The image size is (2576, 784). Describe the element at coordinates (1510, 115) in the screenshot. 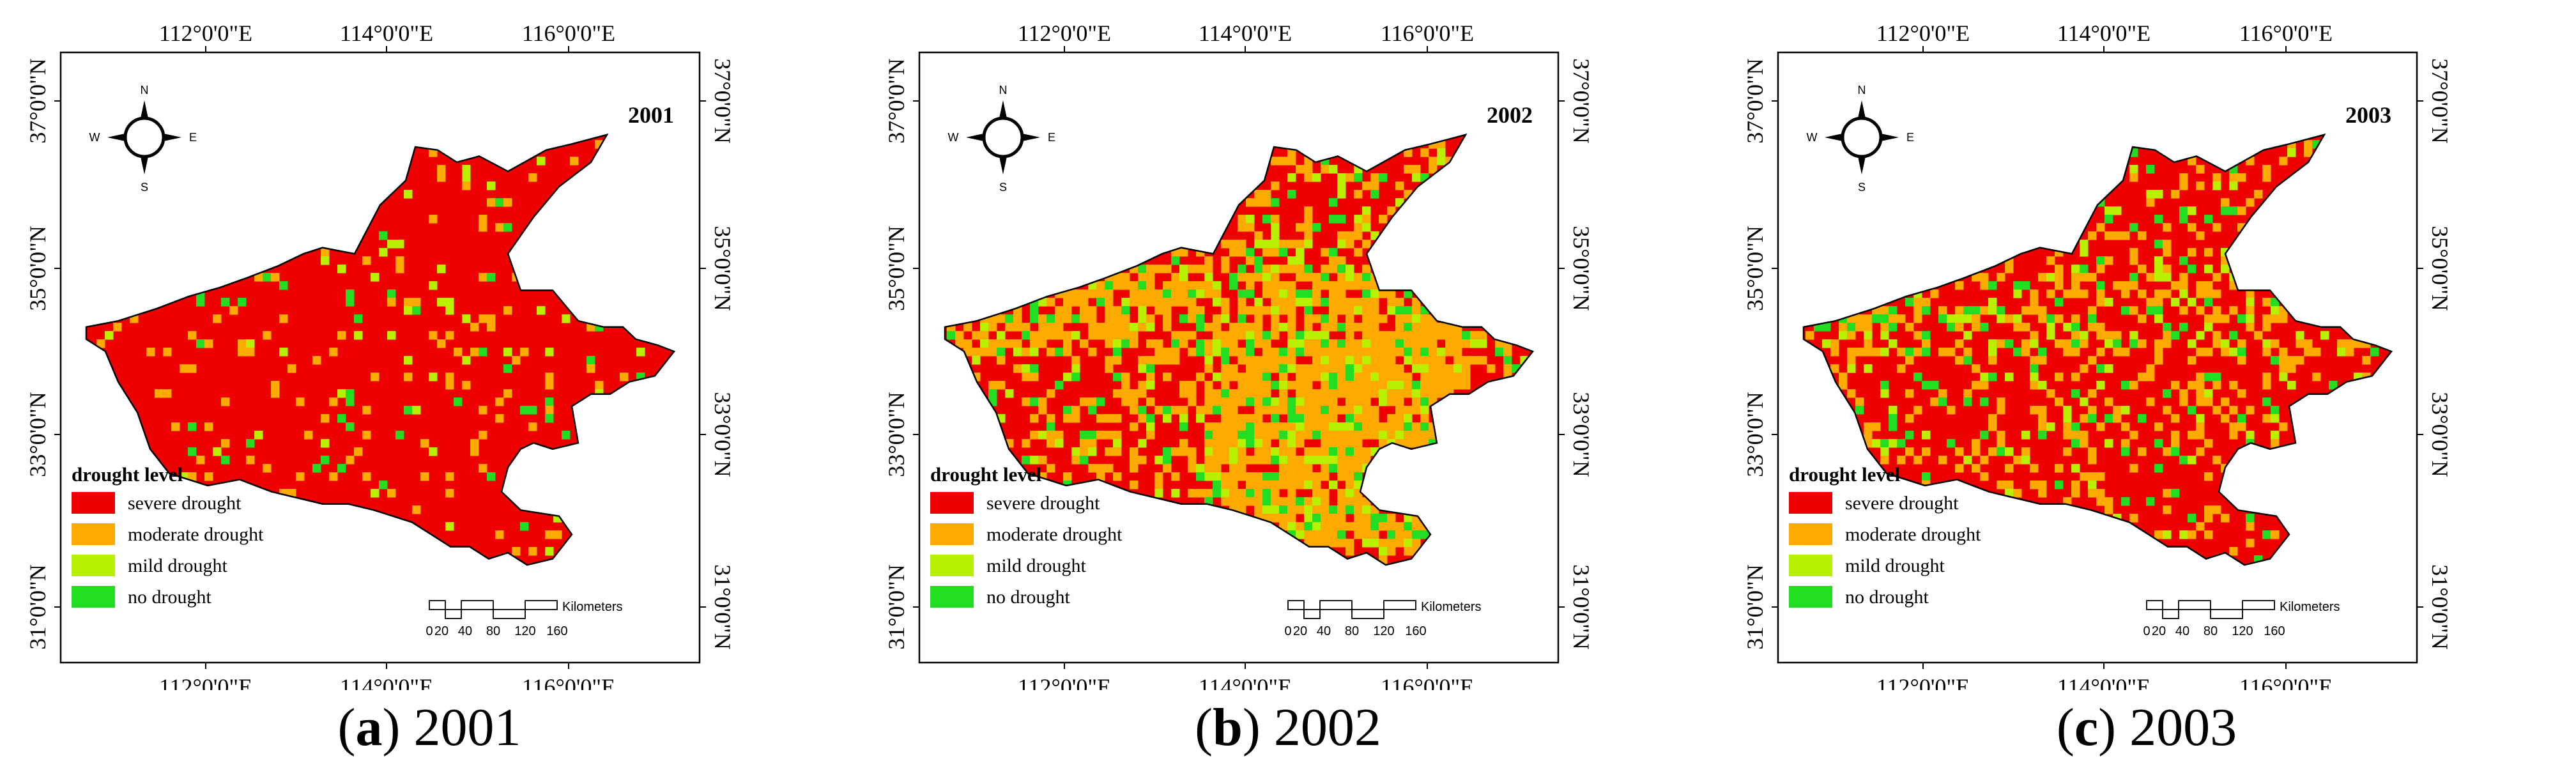

I see `year-label: 2002` at that location.